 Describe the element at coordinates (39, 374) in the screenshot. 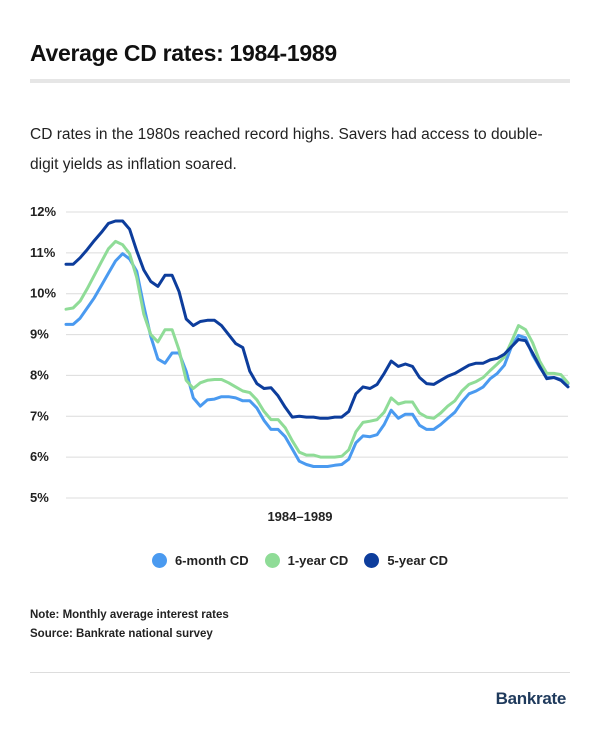

I see `y-tick-label-8: 8%` at that location.